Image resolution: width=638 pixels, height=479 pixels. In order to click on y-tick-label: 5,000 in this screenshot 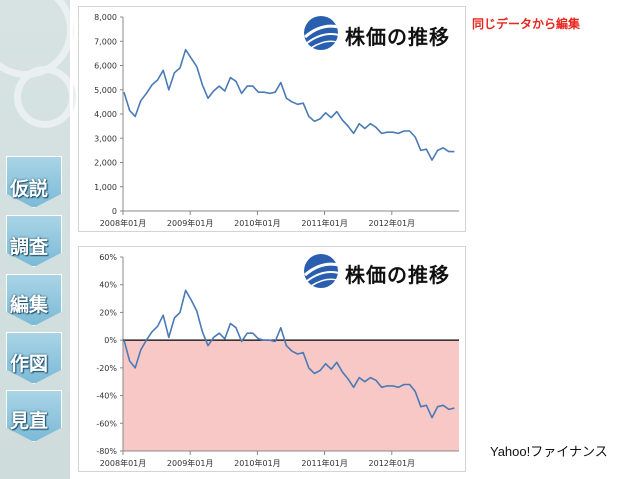, I will do `click(105, 90)`.